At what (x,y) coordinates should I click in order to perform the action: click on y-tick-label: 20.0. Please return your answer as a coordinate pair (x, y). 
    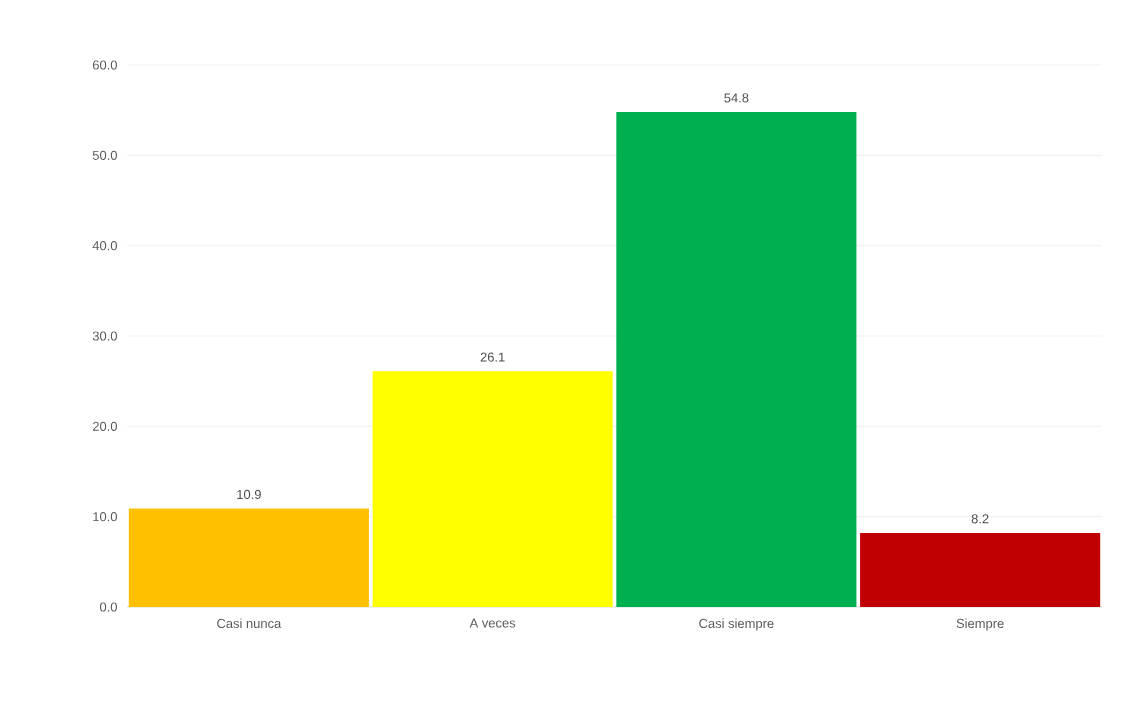
    Looking at the image, I should click on (104, 426).